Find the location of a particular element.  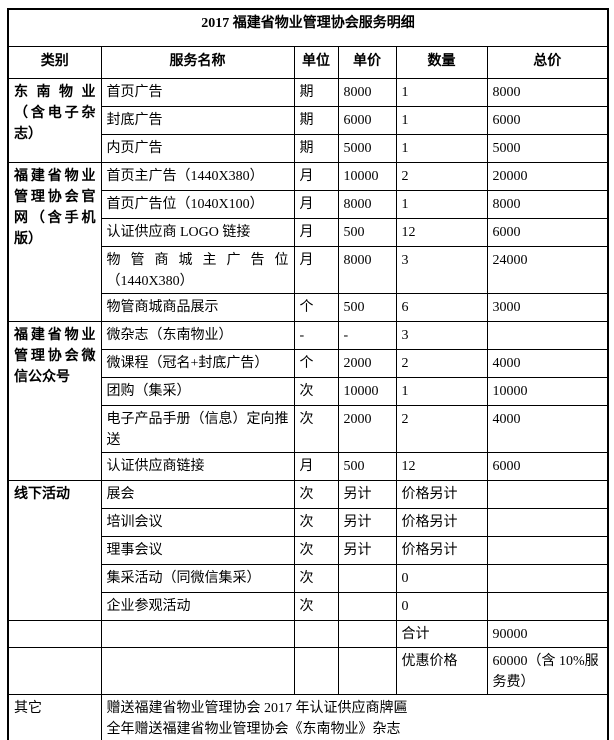

table-row: 内页广告 期 5000 1 5000 is located at coordinates (308, 148).